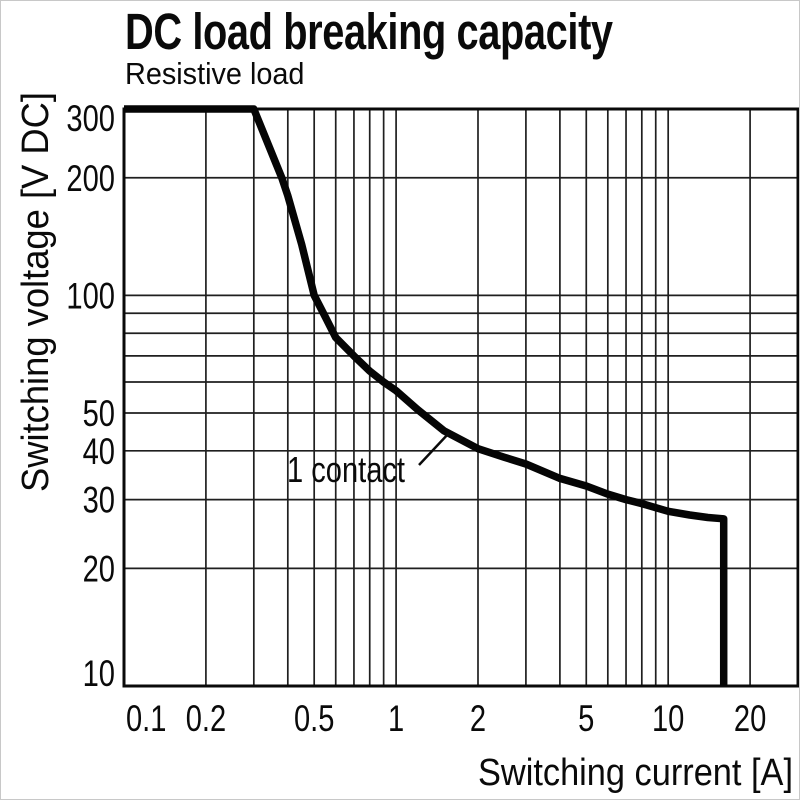 The height and width of the screenshot is (800, 800). Describe the element at coordinates (90, 118) in the screenshot. I see `y-tick-label-300: 300` at that location.